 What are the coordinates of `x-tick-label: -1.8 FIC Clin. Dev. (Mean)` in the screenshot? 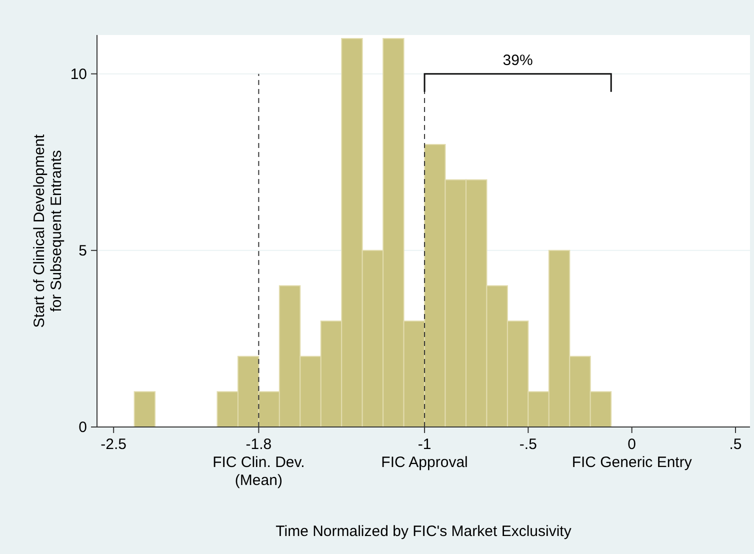 It's located at (258, 462).